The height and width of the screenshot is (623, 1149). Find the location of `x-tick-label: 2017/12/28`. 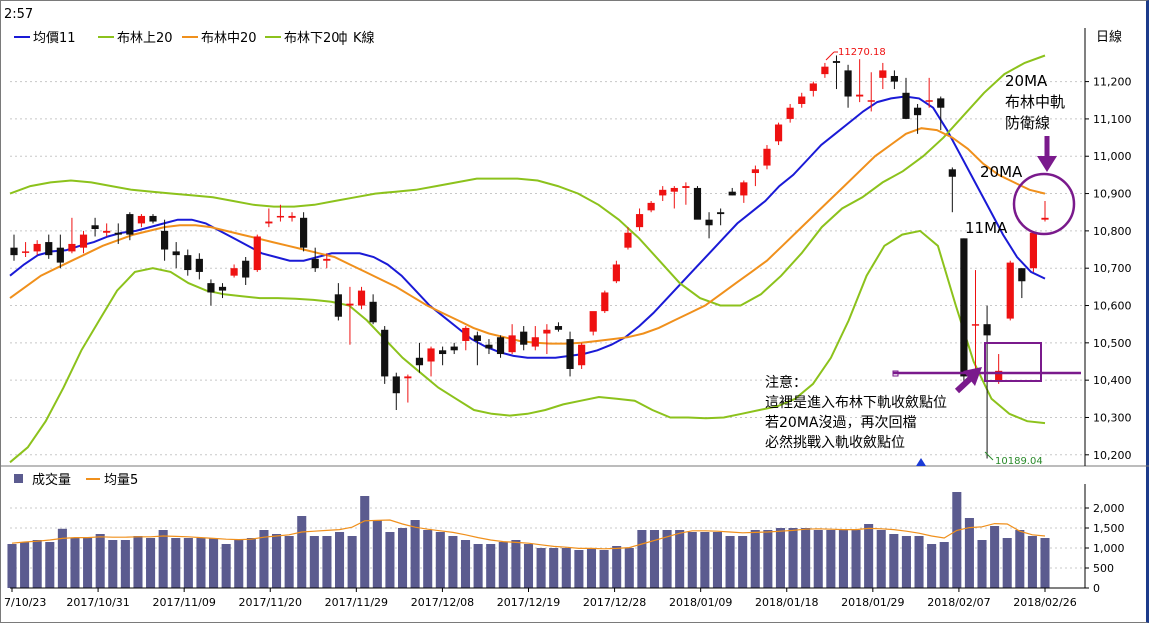

x-tick-label: 2017/12/28 is located at coordinates (614, 602).